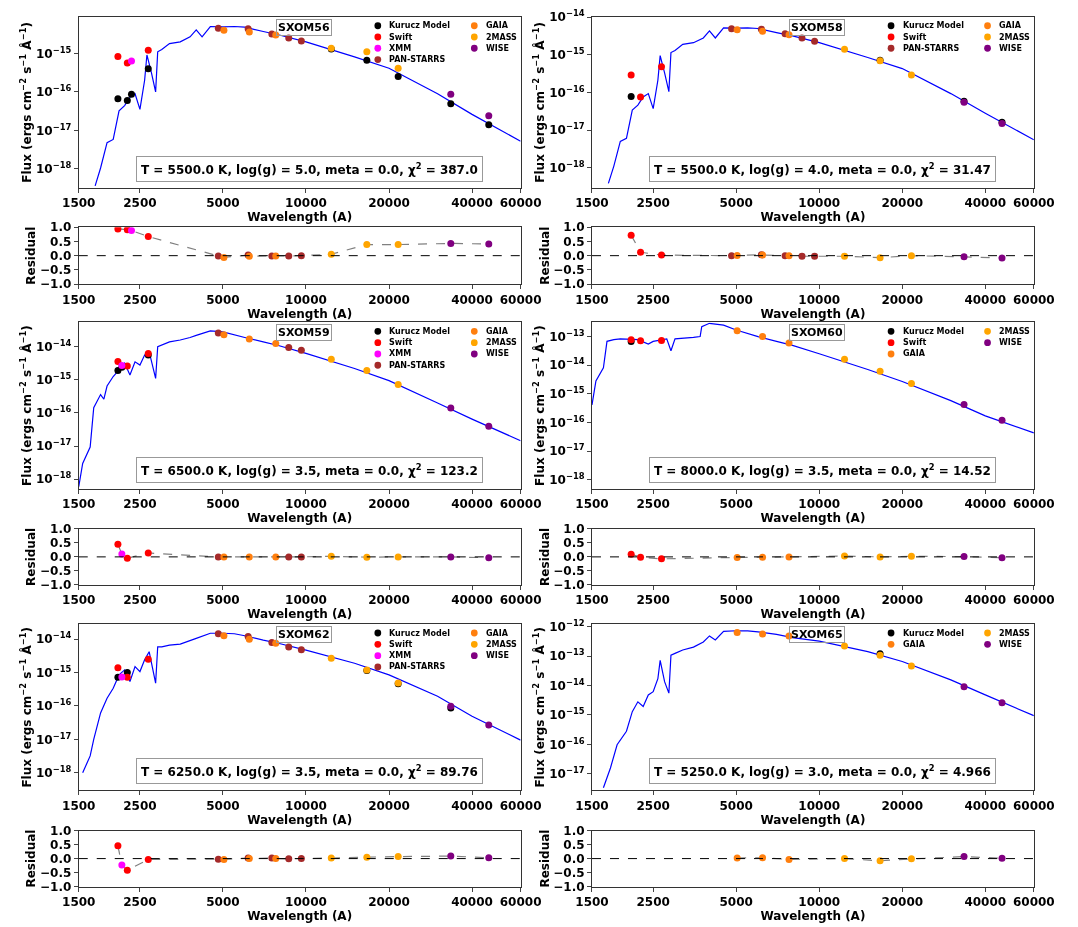 Image resolution: width=1078 pixels, height=927 pixels. Describe the element at coordinates (400, 655) in the screenshot. I see `legend-label: XMM` at that location.